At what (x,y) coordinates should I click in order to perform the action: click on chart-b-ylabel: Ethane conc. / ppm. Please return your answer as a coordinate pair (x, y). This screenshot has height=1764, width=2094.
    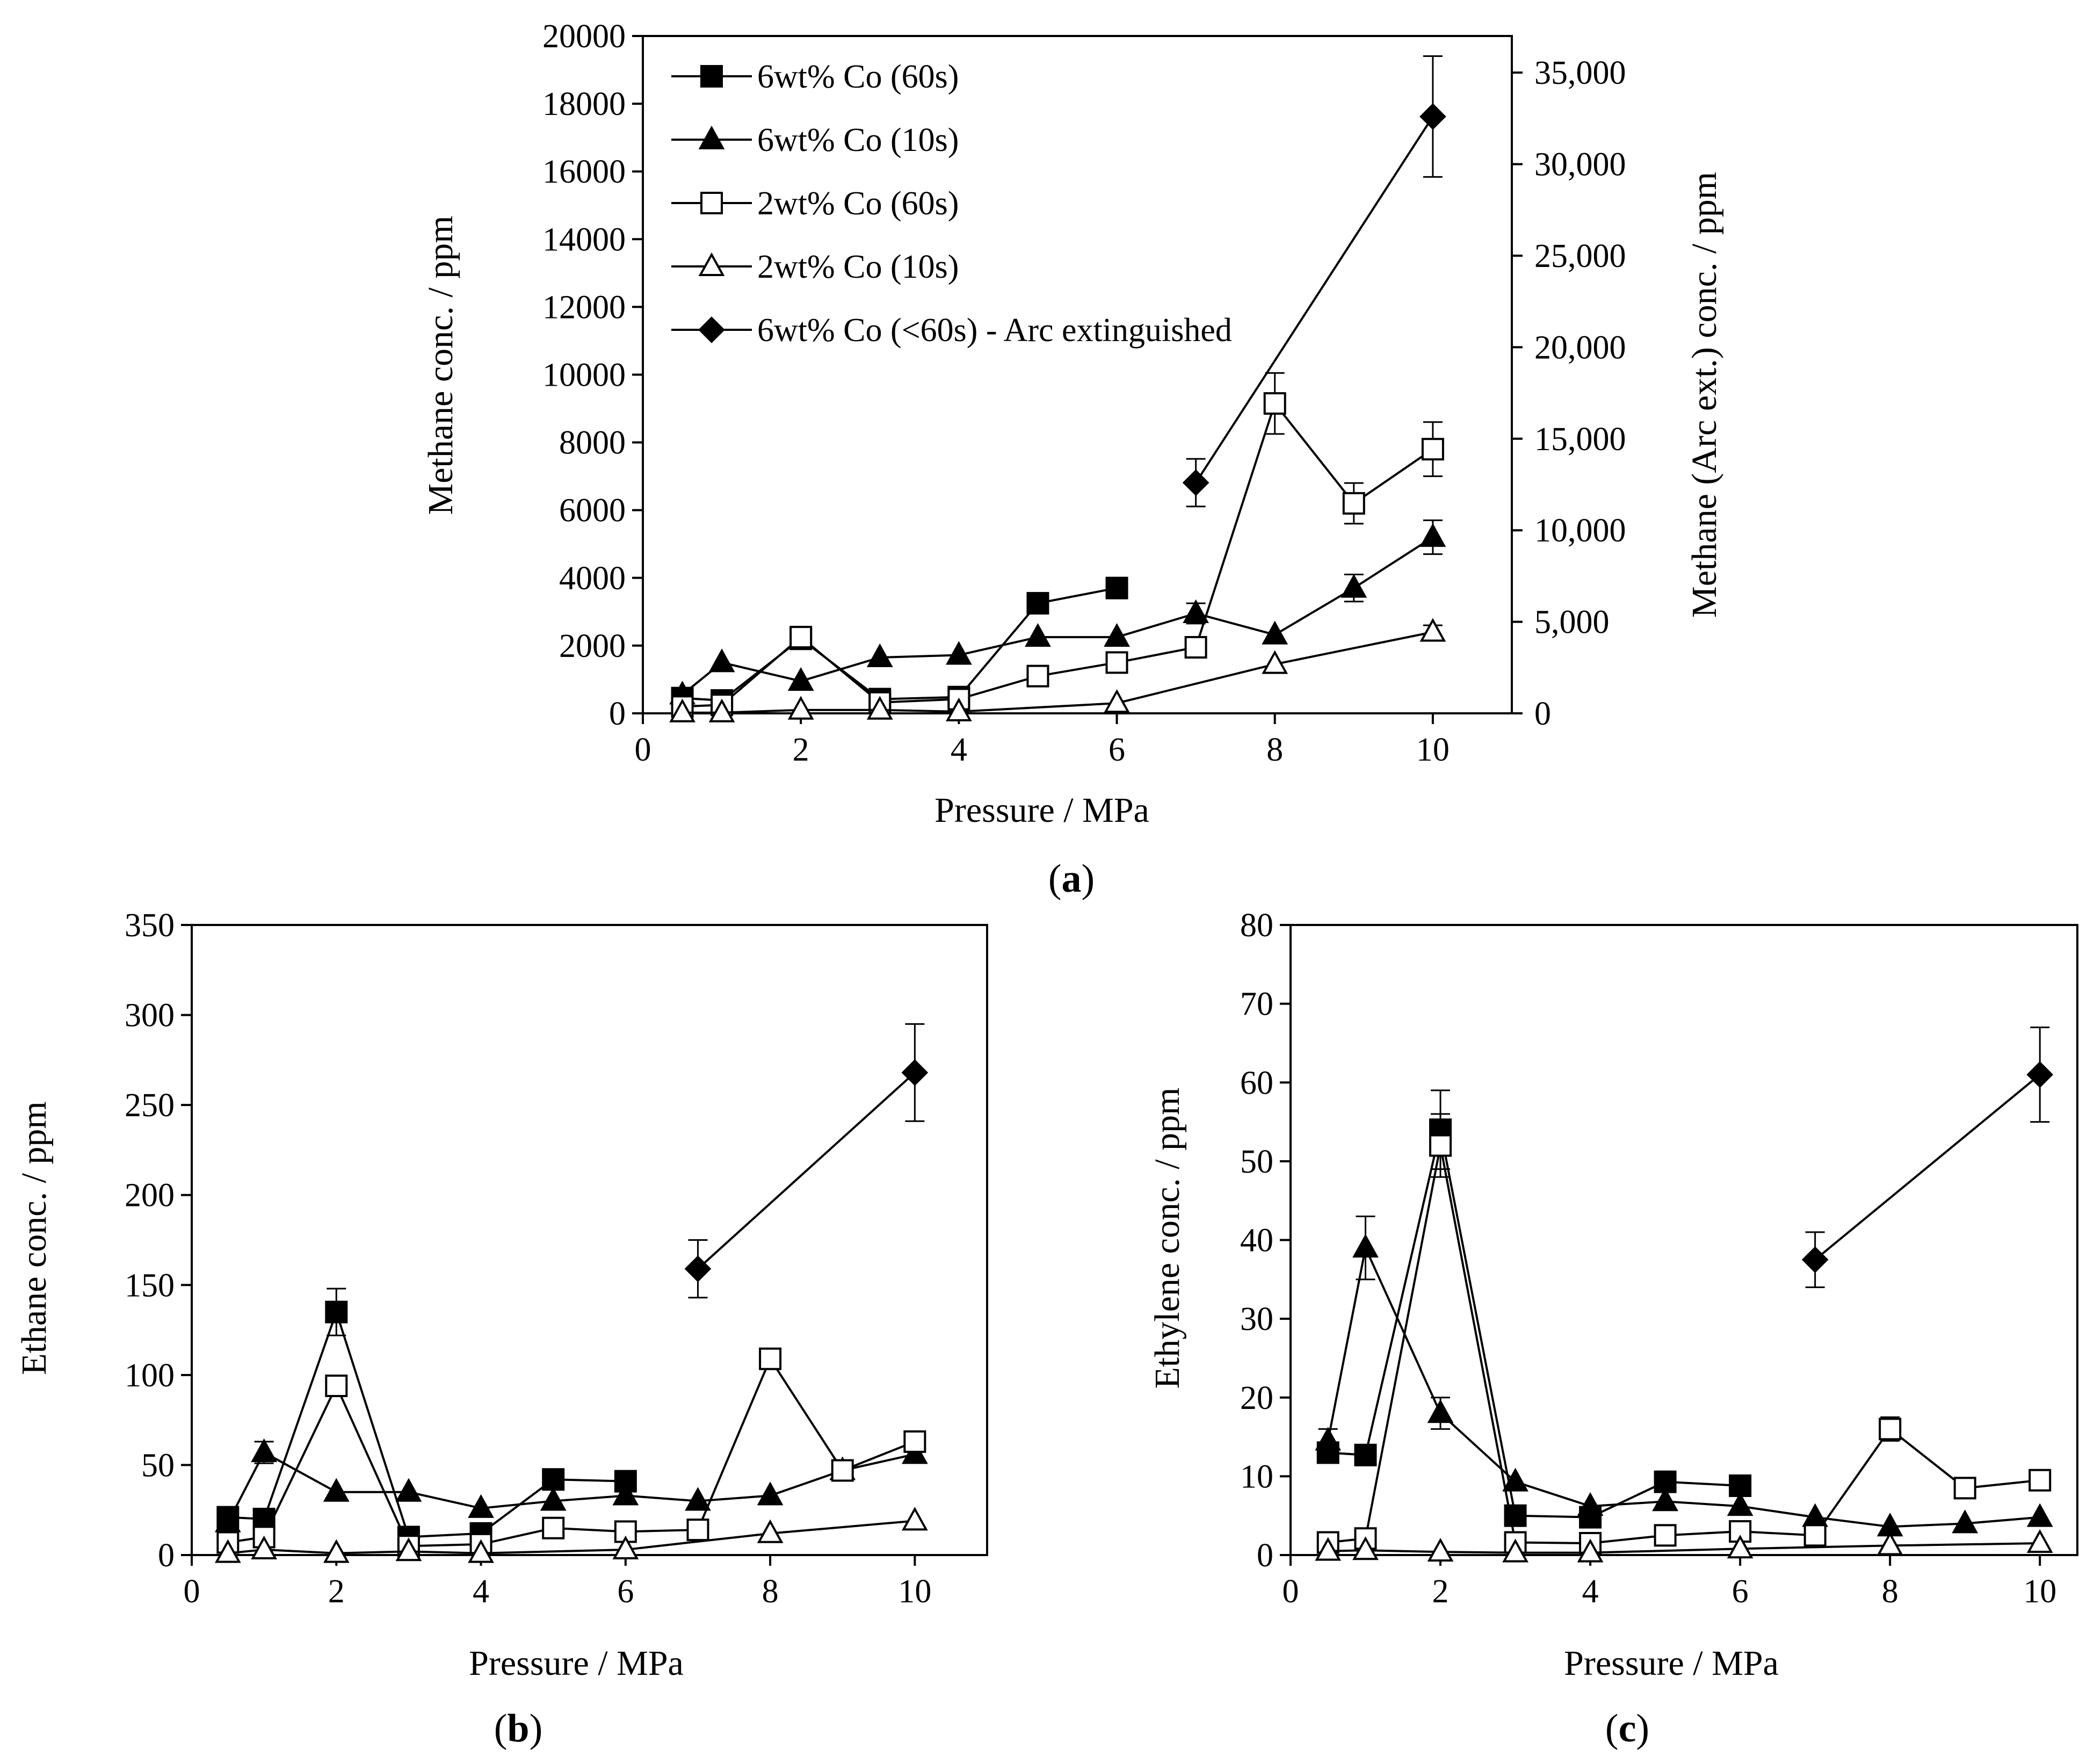
    Looking at the image, I should click on (34, 1238).